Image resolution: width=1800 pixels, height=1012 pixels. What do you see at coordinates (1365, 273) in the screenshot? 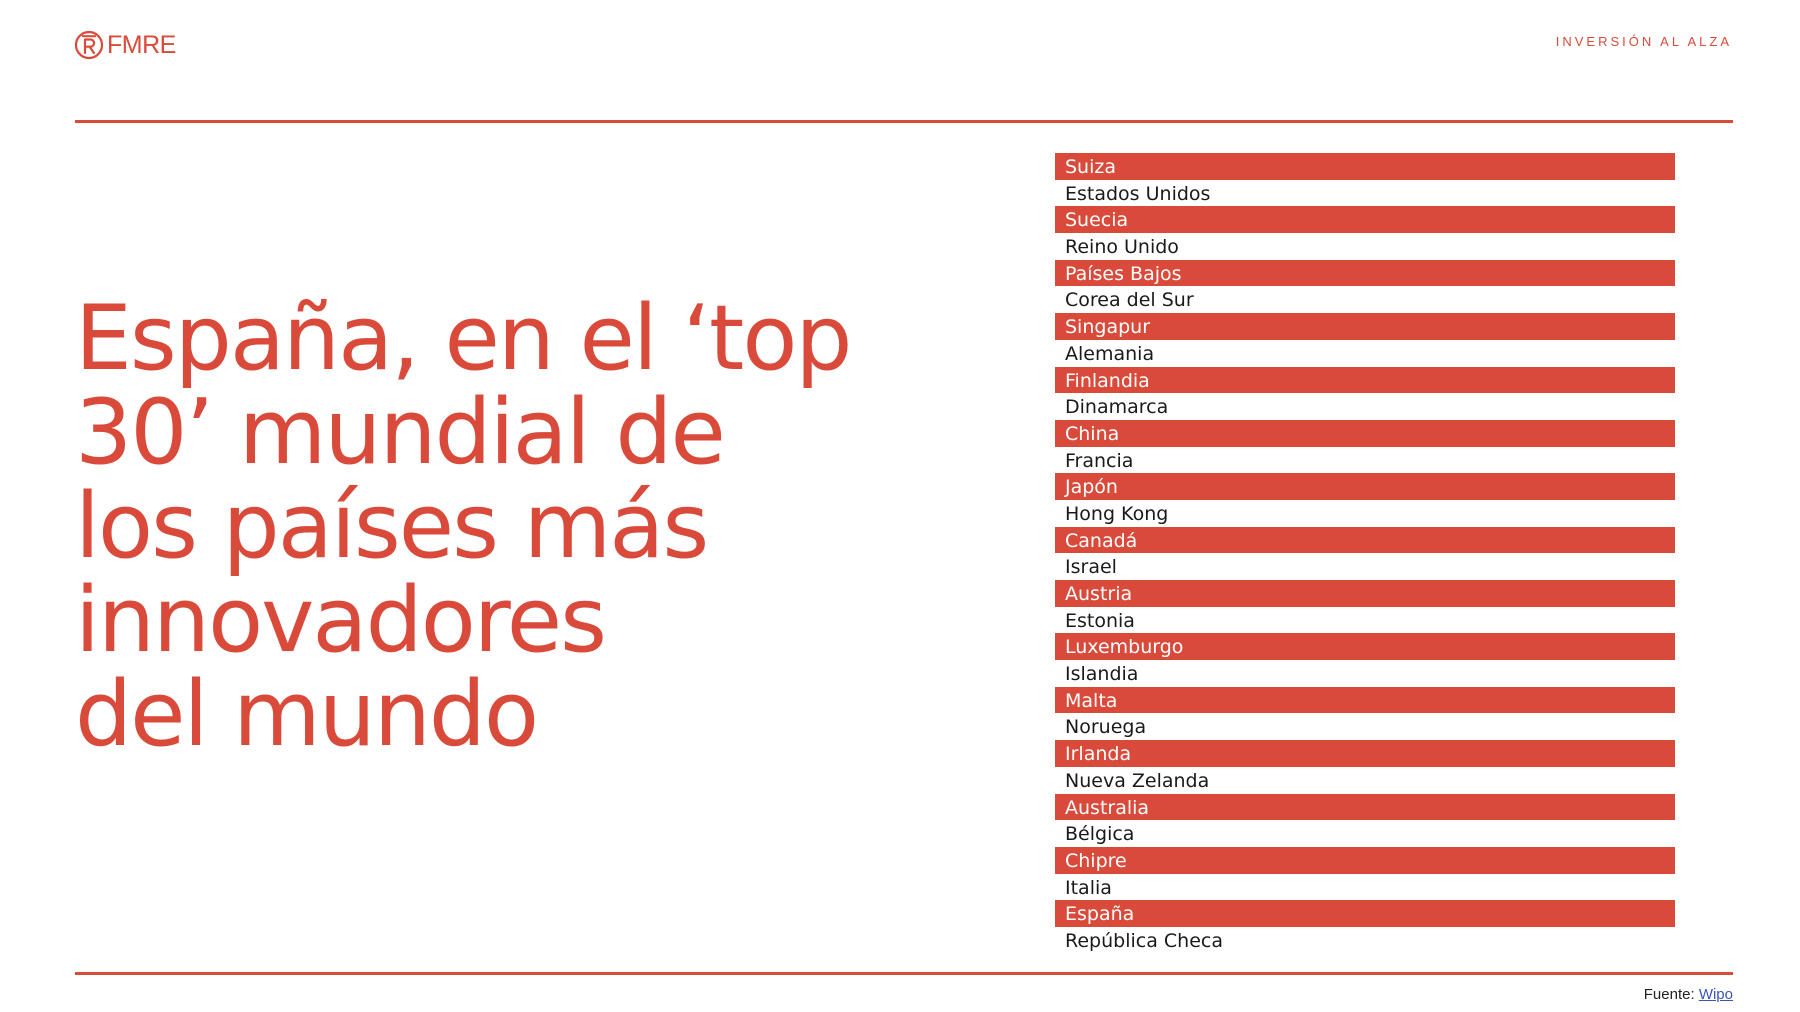
I see `ranking-item: Países Bajos` at bounding box center [1365, 273].